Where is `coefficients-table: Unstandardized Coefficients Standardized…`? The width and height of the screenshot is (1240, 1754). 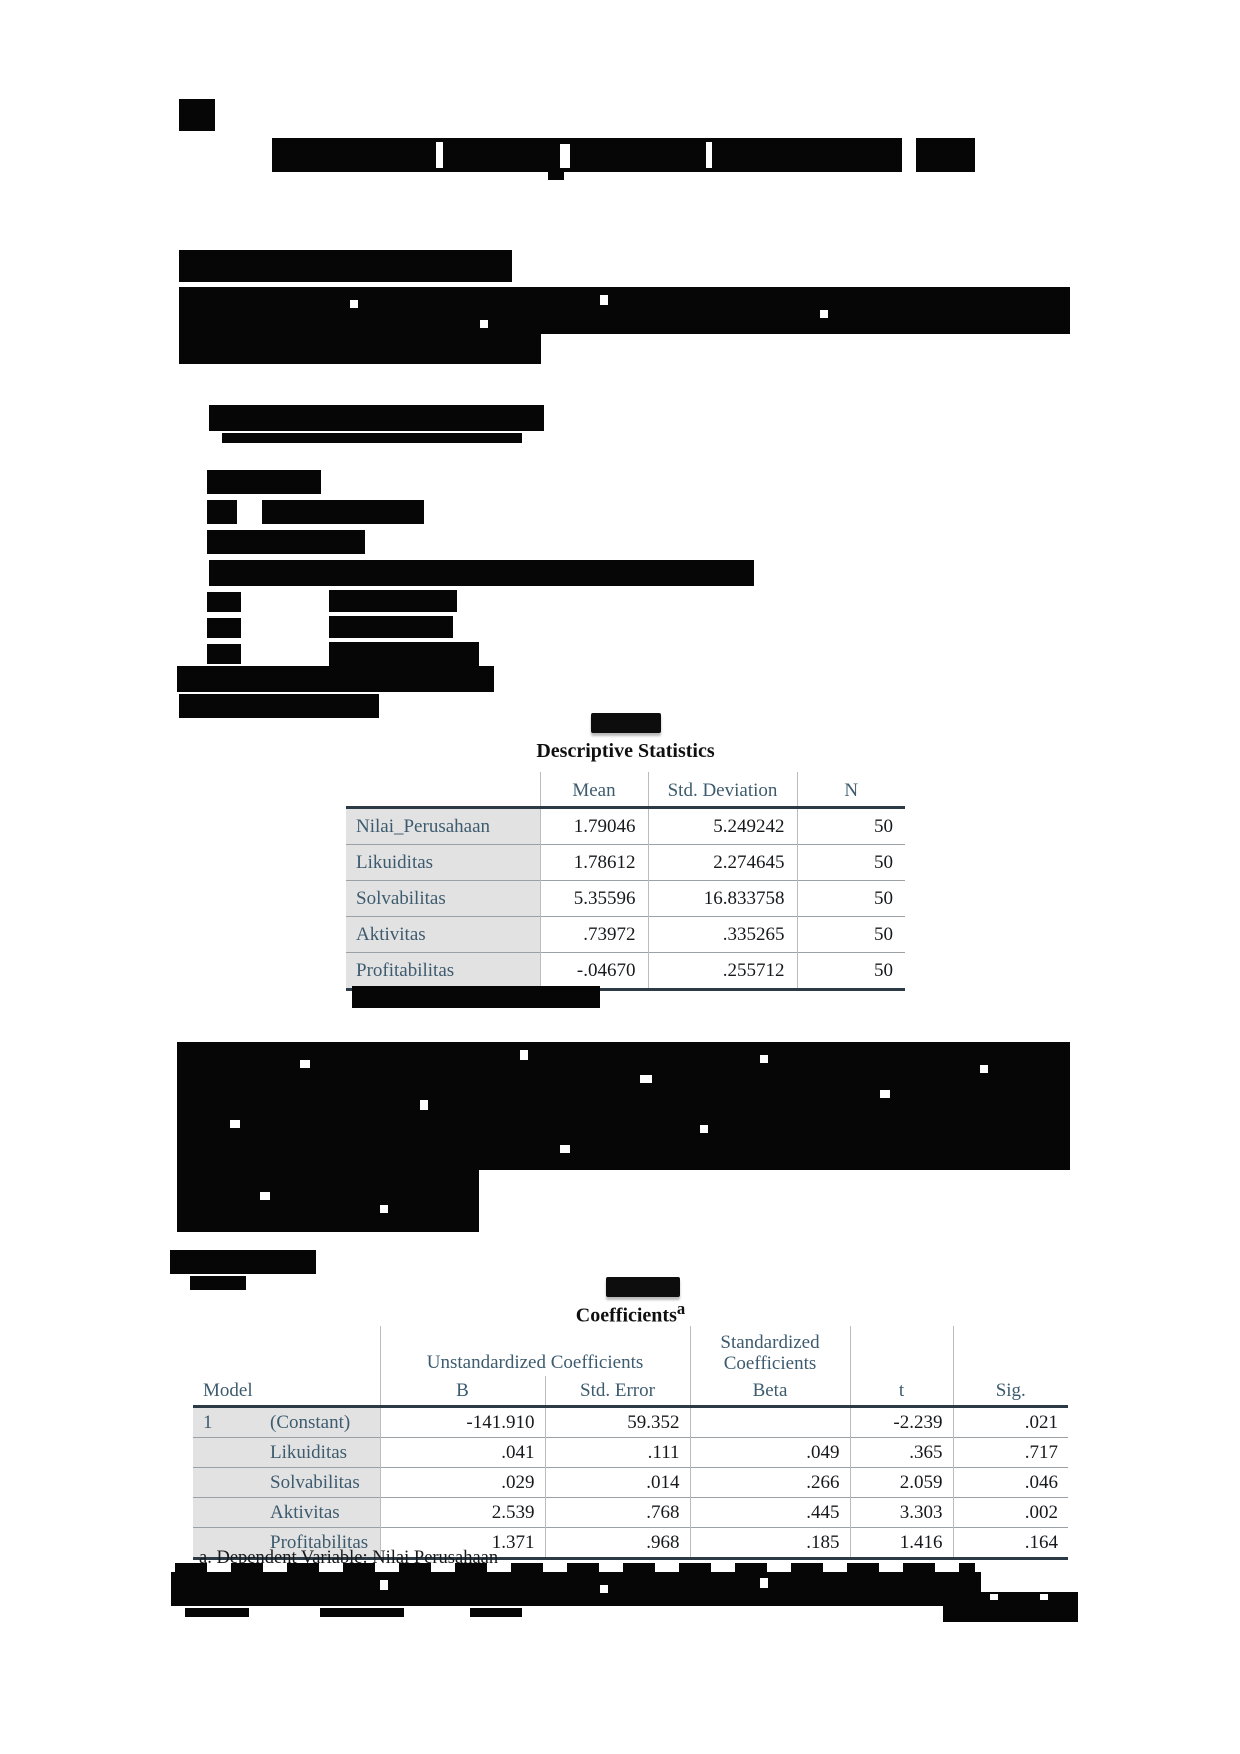 coefficients-table: Unstandardized Coefficients Standardized… is located at coordinates (630, 1443).